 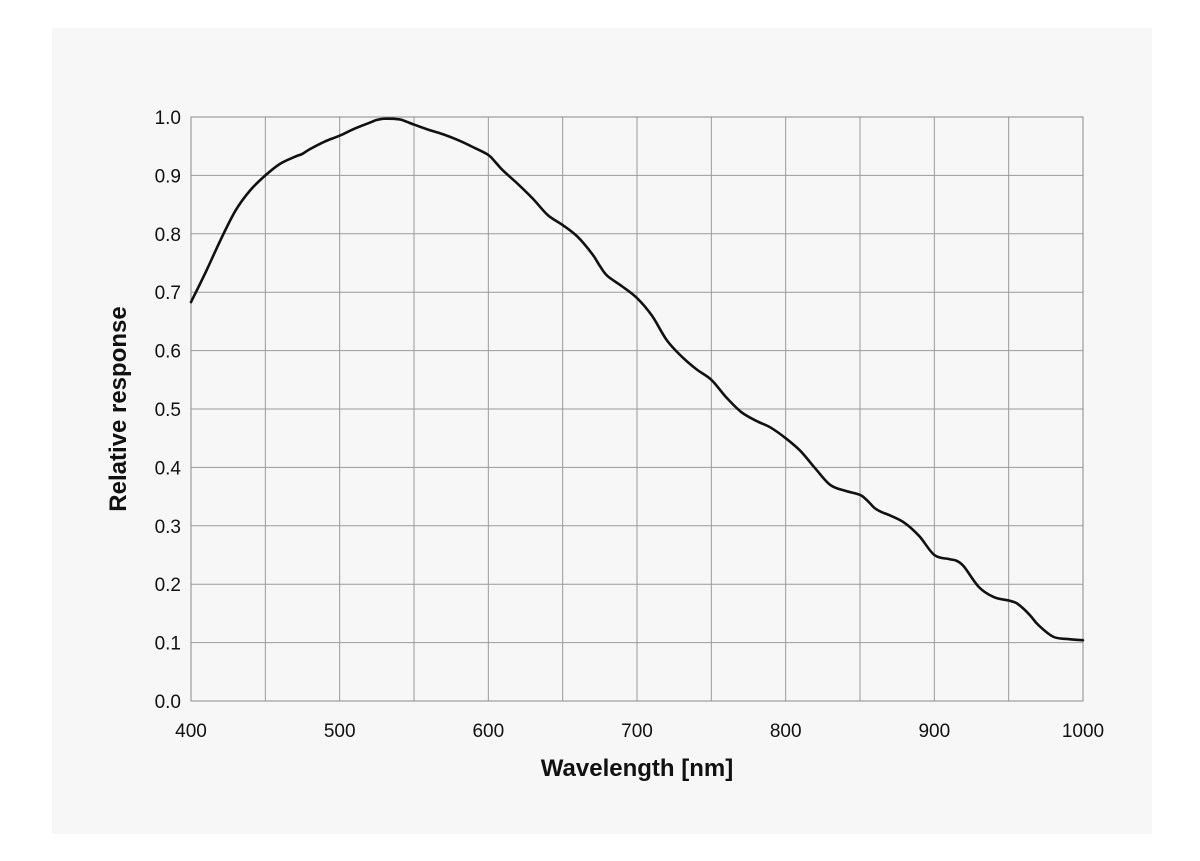 I want to click on x-tick-label: 900, so click(x=934, y=731).